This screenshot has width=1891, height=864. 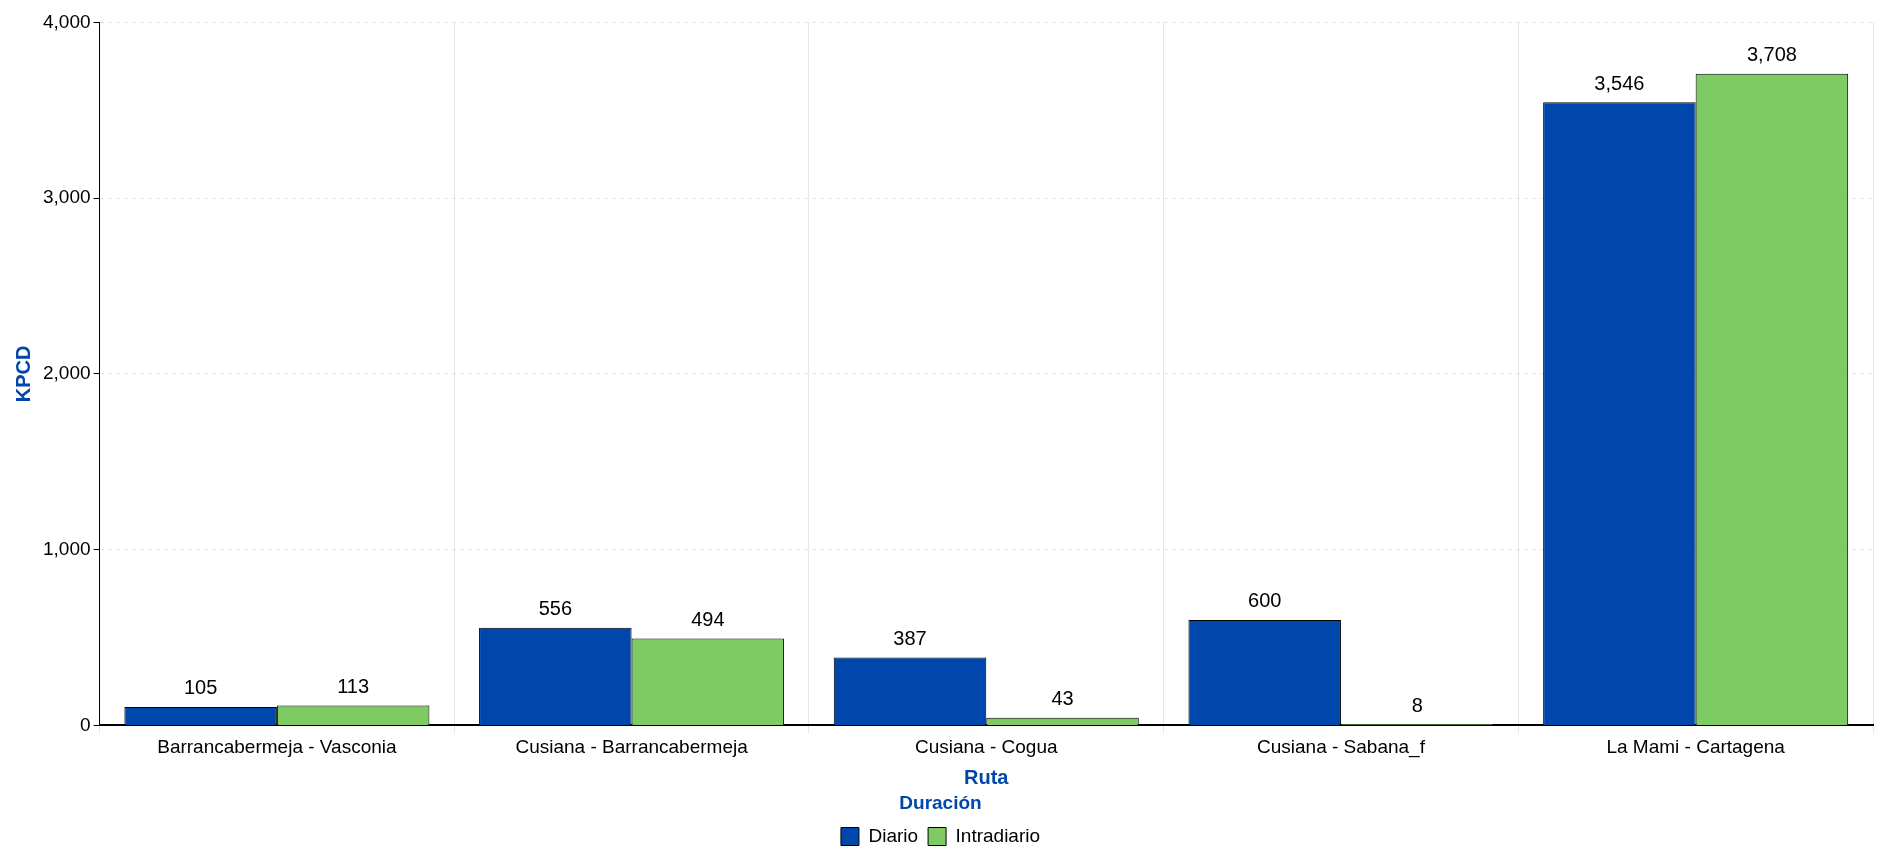 What do you see at coordinates (22, 374) in the screenshot?
I see `y-axis-title: KPCD` at bounding box center [22, 374].